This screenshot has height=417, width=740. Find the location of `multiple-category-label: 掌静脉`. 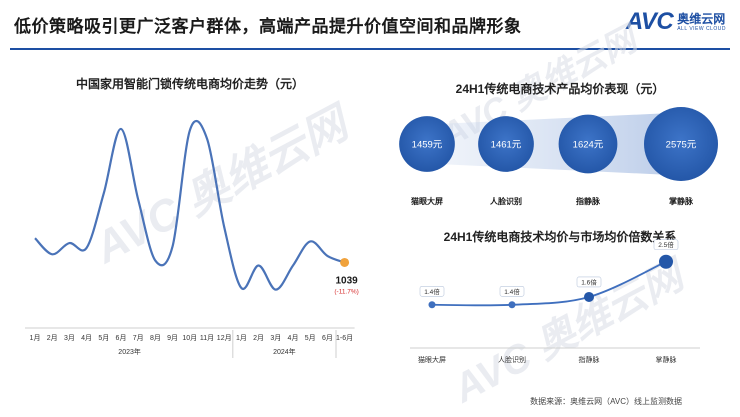

multiple-category-label: 掌静脉 is located at coordinates (666, 359).